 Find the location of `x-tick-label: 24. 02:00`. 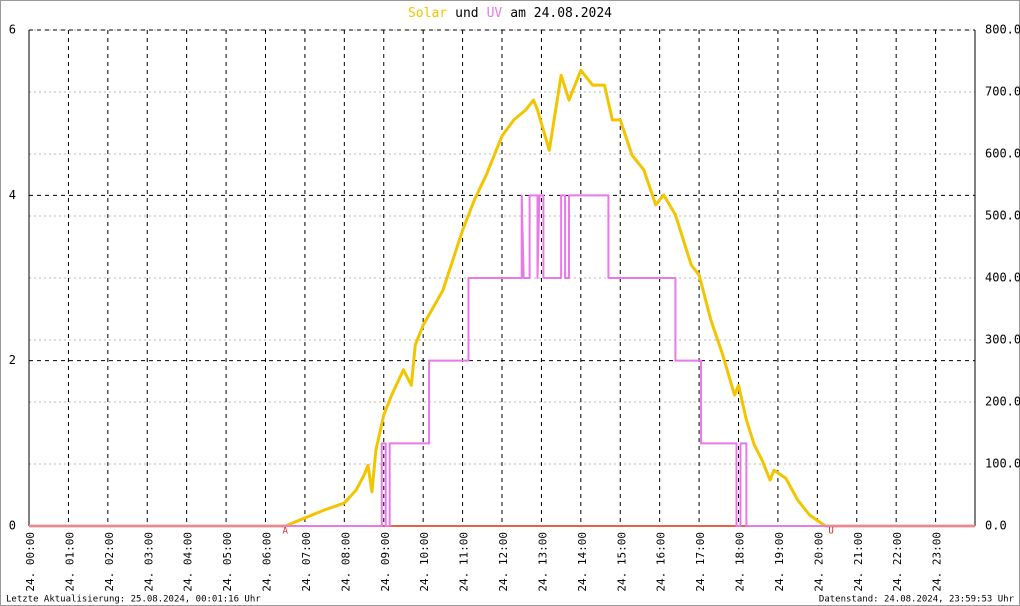

x-tick-label: 24. 02:00 is located at coordinates (109, 562).